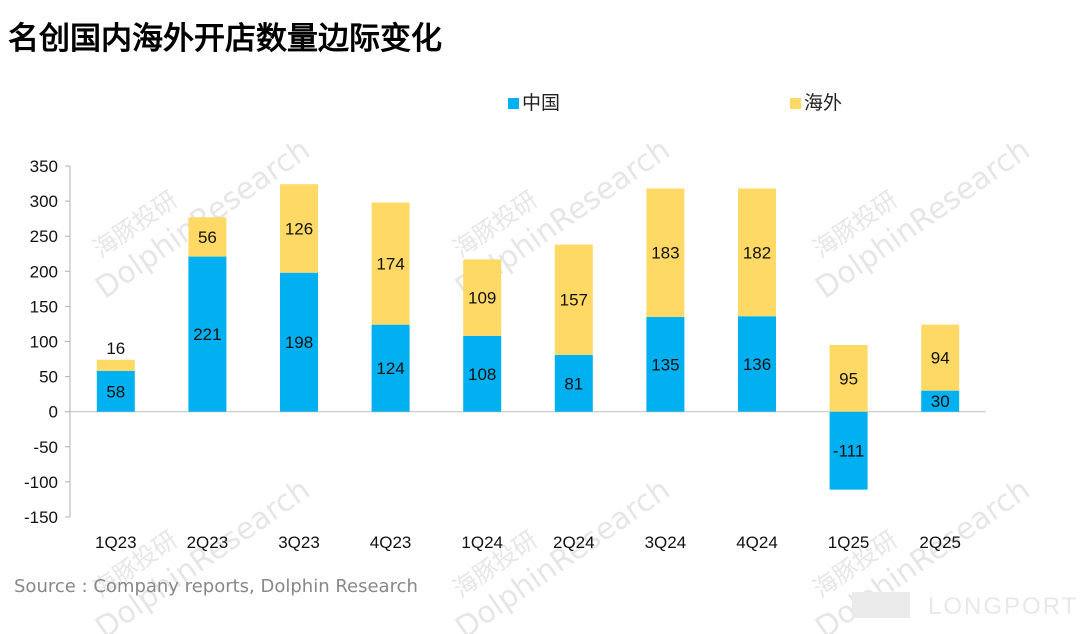 The image size is (1080, 634). What do you see at coordinates (115, 365) in the screenshot?
I see `bar-overseas-1Q23` at bounding box center [115, 365].